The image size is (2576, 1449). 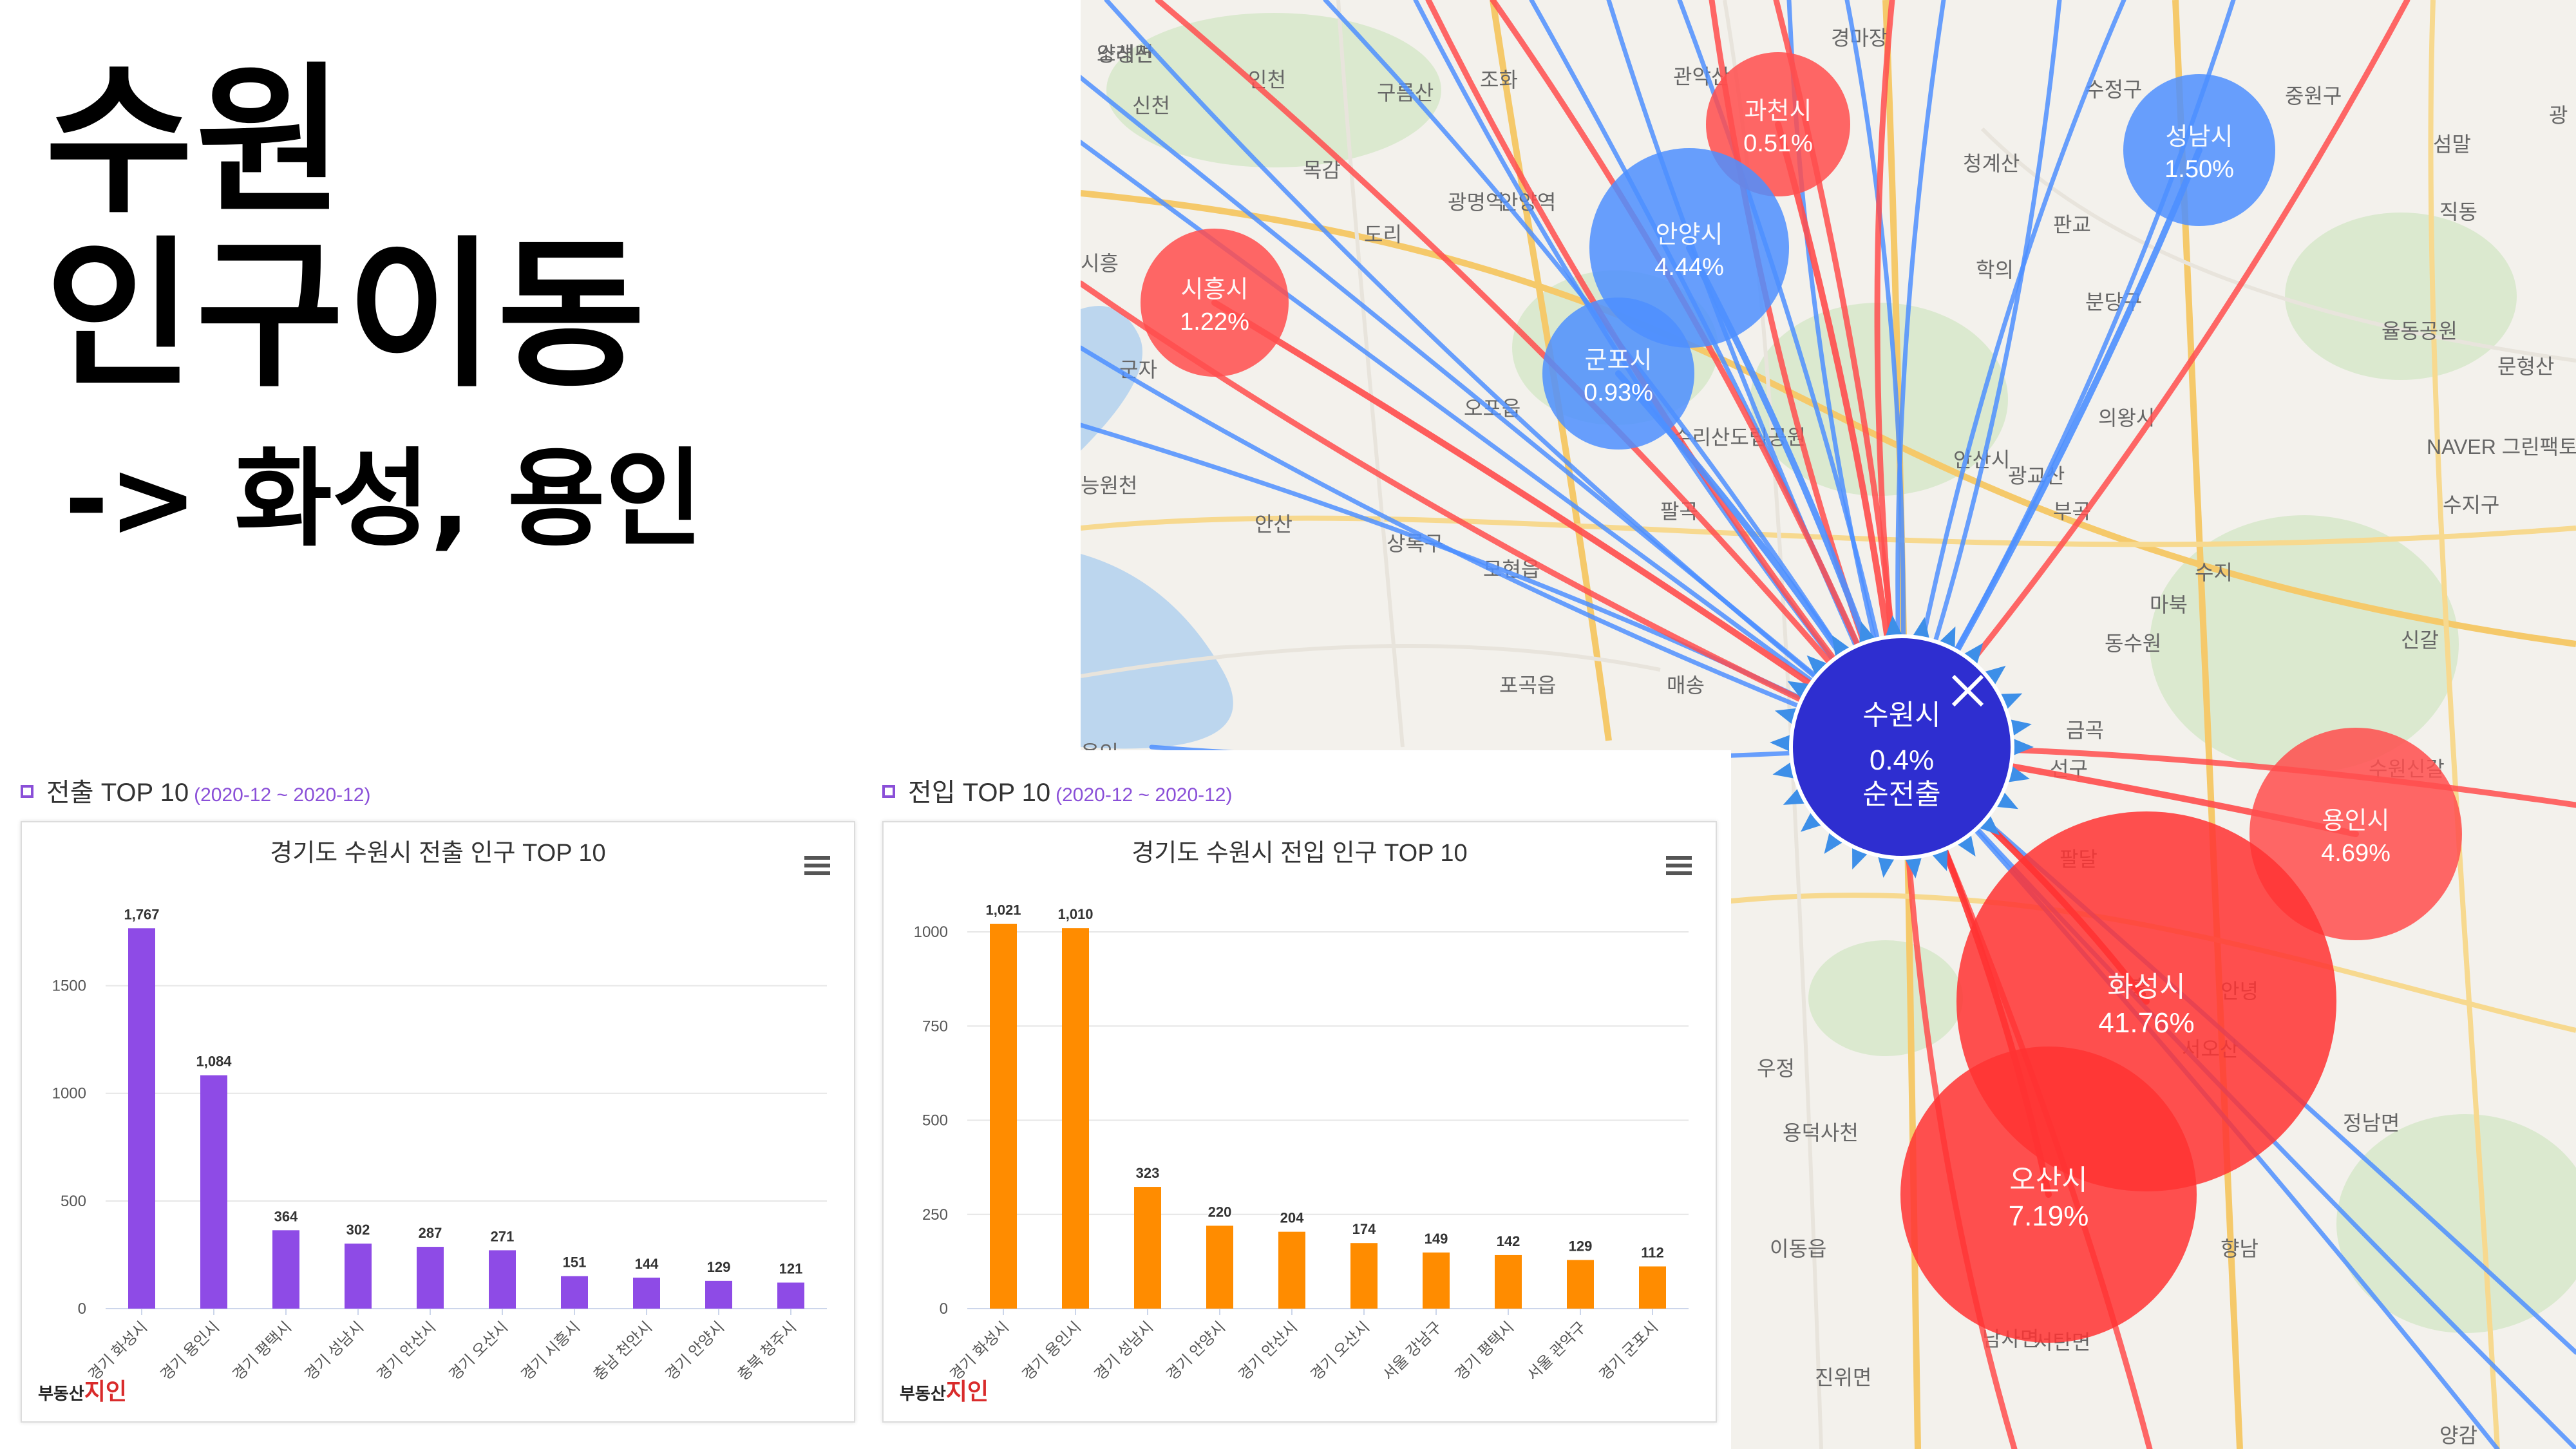 What do you see at coordinates (1196, 1351) in the screenshot?
I see `x-tick-label: 경기 안양시` at bounding box center [1196, 1351].